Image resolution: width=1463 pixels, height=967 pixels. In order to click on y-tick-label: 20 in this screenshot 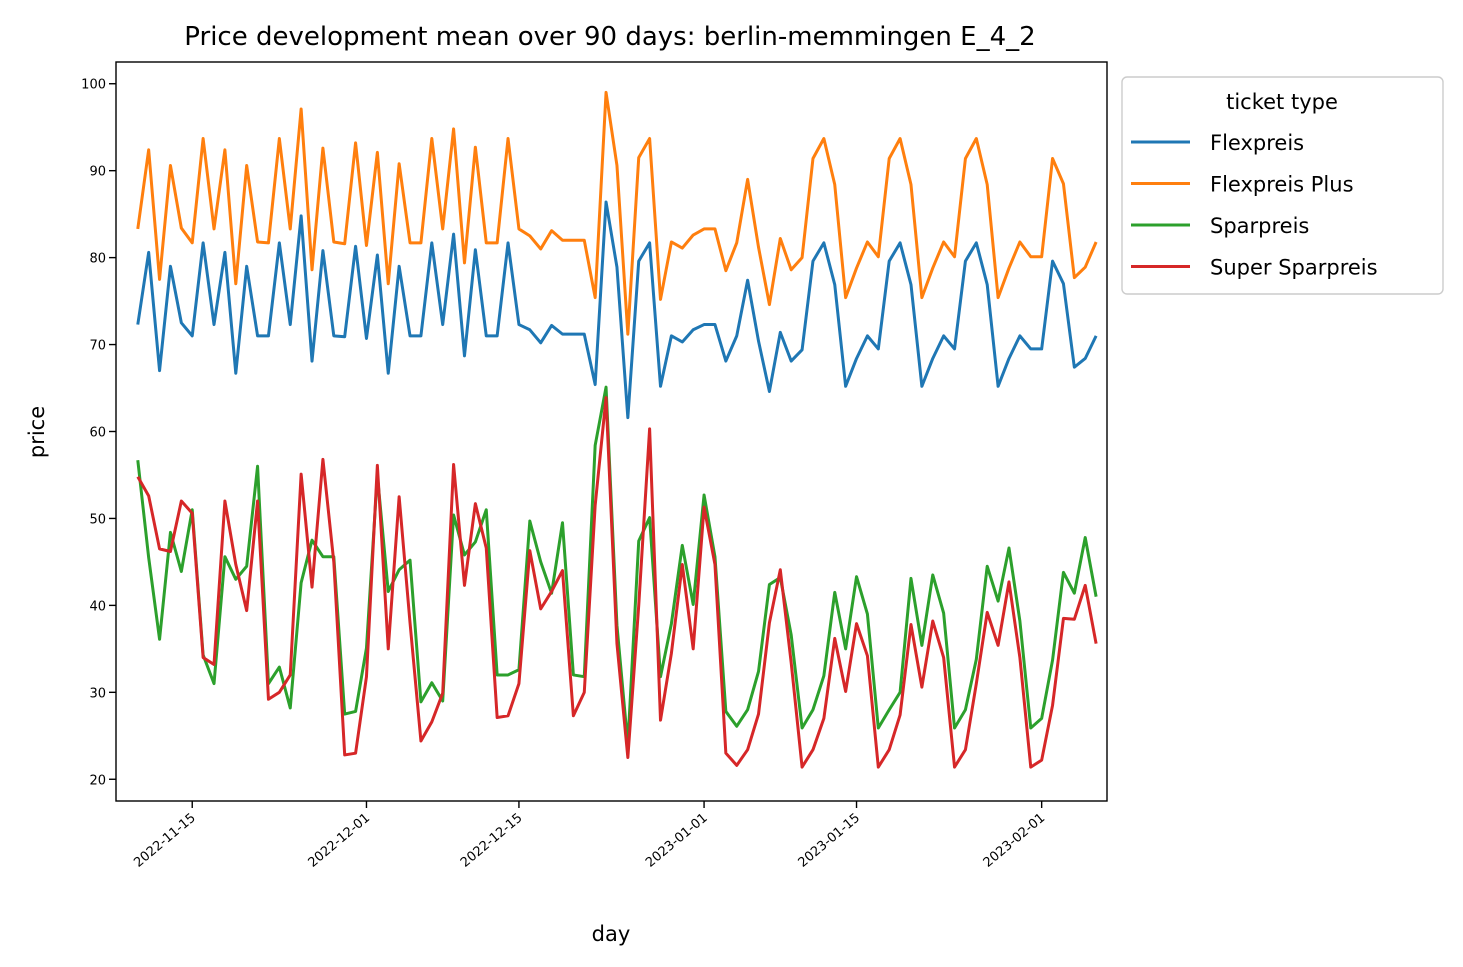, I will do `click(97, 780)`.